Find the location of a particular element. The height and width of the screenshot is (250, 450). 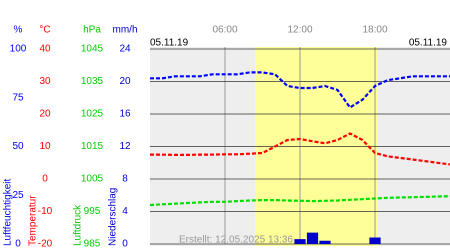

y-tick-label: 25 is located at coordinates (18, 195).